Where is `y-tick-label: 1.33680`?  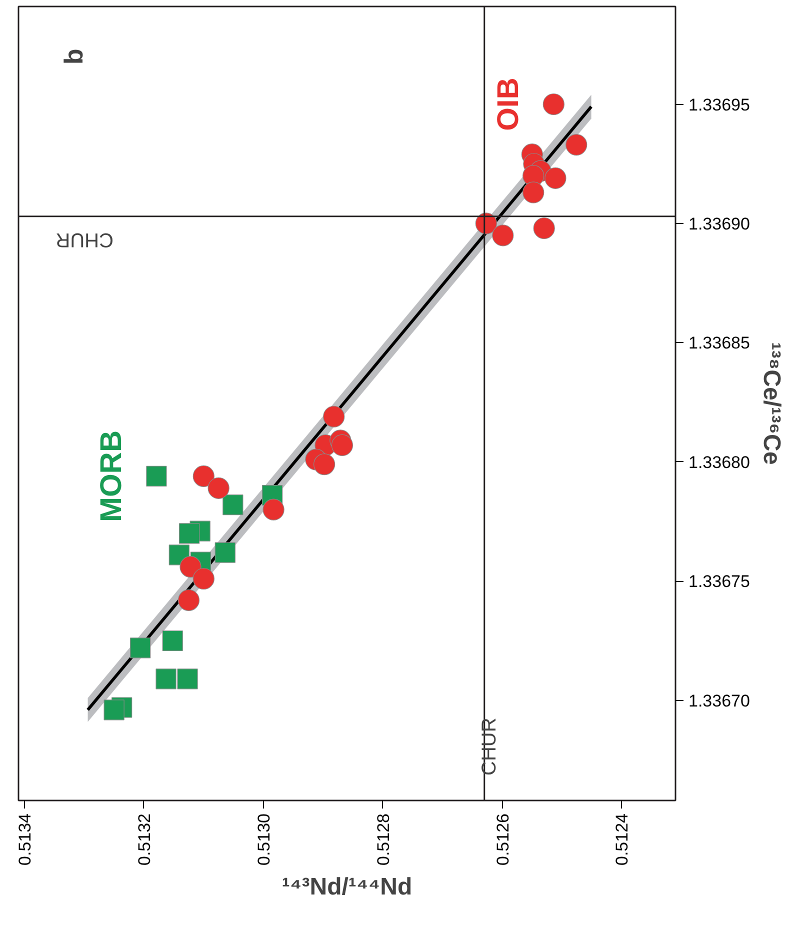
y-tick-label: 1.33680 is located at coordinates (719, 462).